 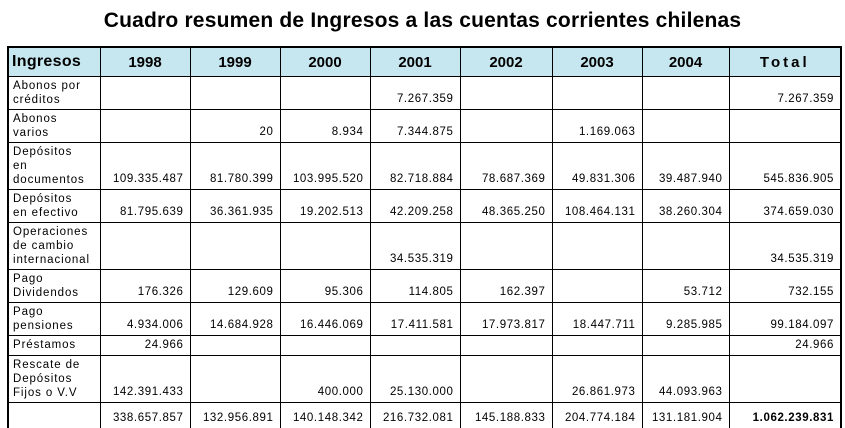 What do you see at coordinates (785, 93) in the screenshot?
I see `total-cell: 7.267.359` at bounding box center [785, 93].